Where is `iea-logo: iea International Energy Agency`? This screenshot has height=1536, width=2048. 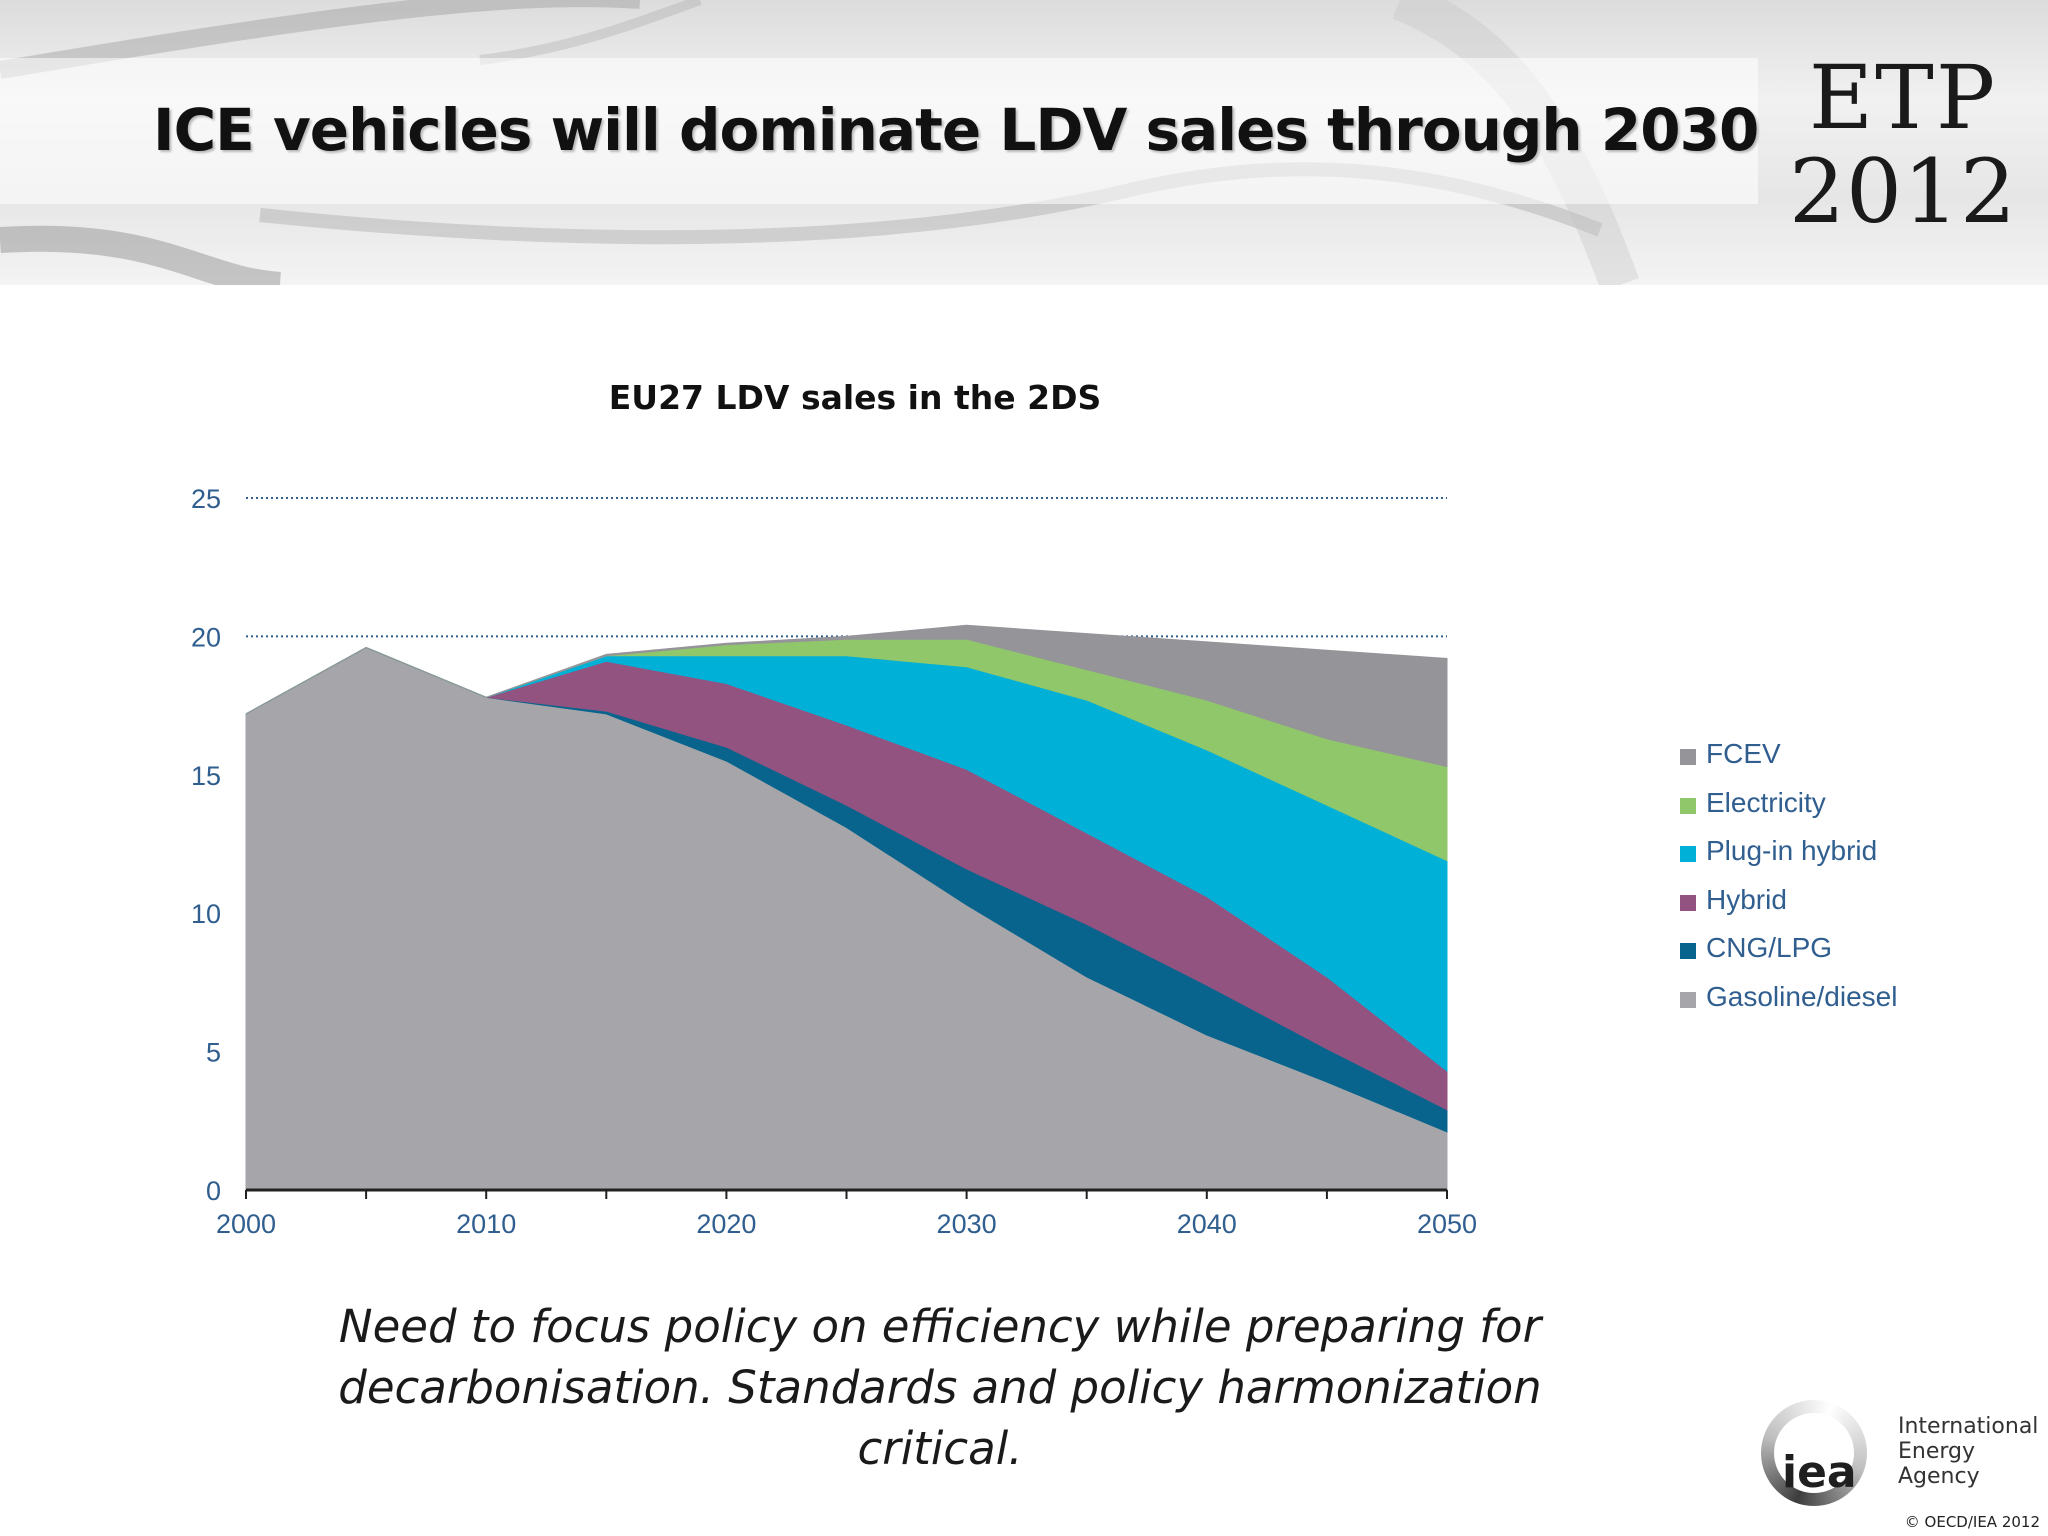 iea-logo: iea International Energy Agency is located at coordinates (1903, 1460).